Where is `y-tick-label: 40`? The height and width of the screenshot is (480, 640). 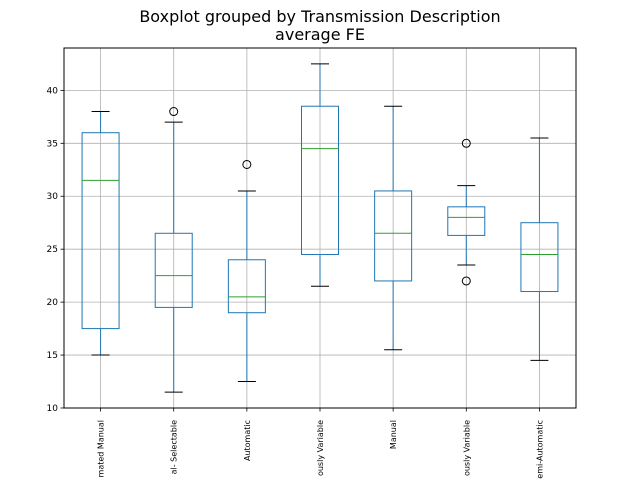 y-tick-label: 40 is located at coordinates (53, 91).